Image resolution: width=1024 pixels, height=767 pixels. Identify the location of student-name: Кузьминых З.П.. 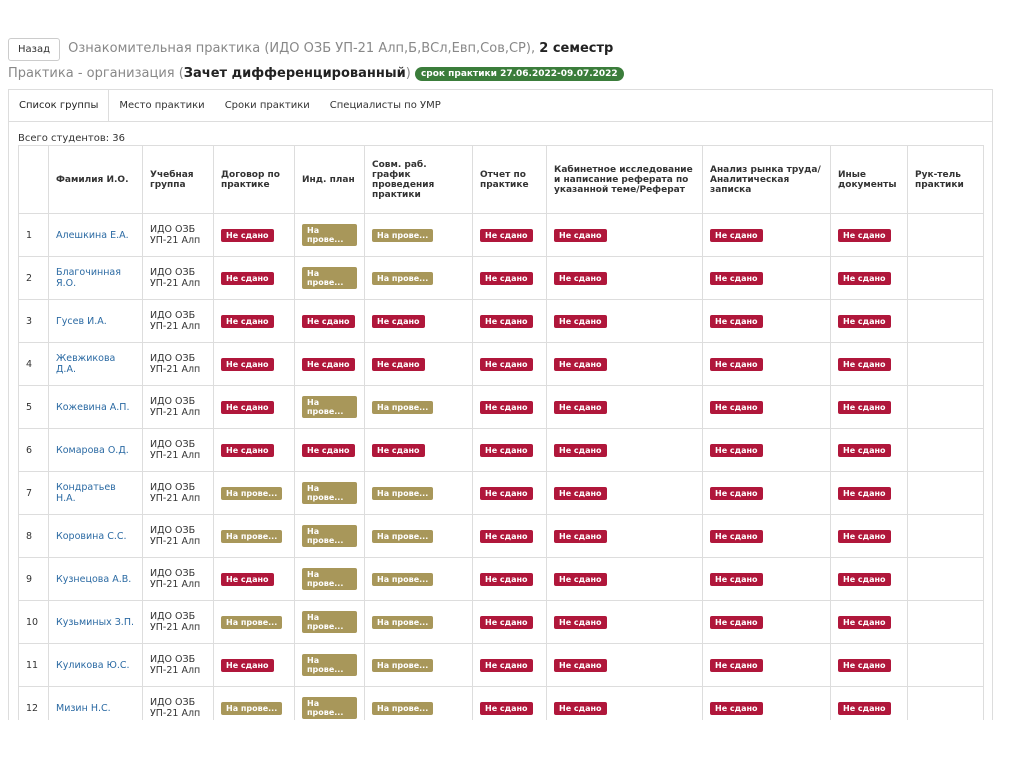
(95, 622).